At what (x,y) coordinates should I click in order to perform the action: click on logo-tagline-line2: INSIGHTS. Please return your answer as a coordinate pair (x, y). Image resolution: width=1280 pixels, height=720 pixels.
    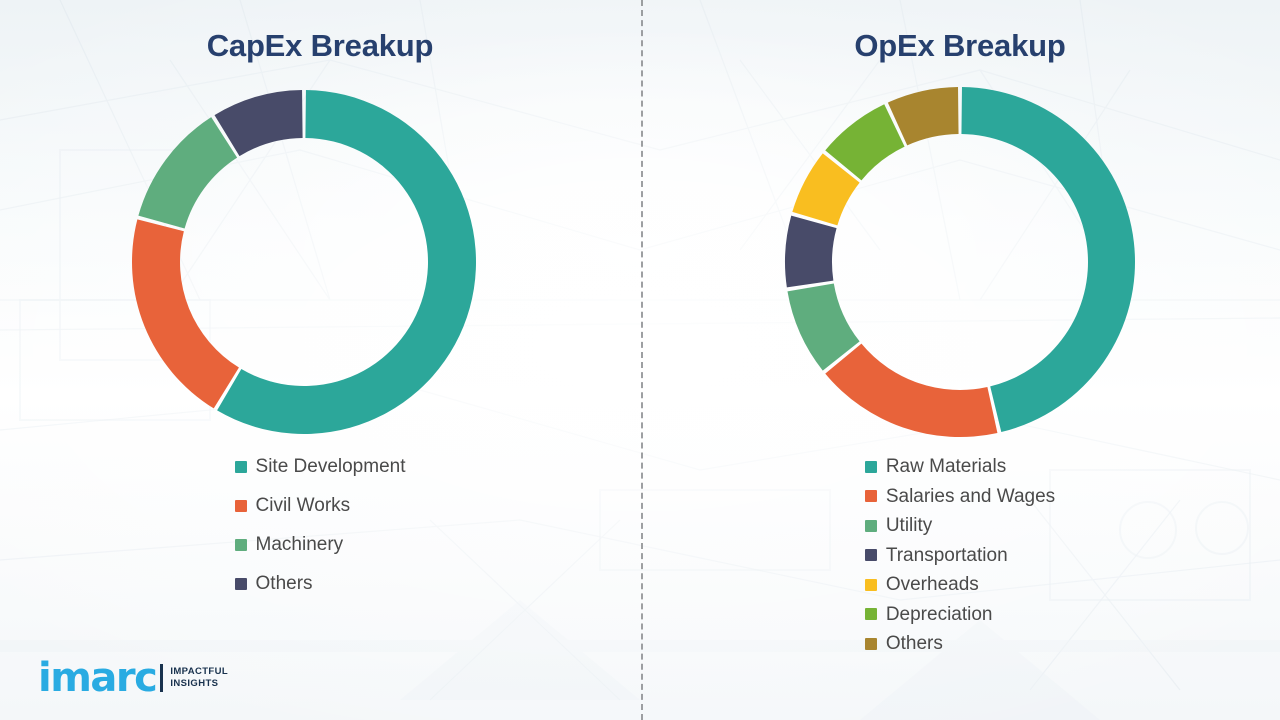
    Looking at the image, I should click on (194, 683).